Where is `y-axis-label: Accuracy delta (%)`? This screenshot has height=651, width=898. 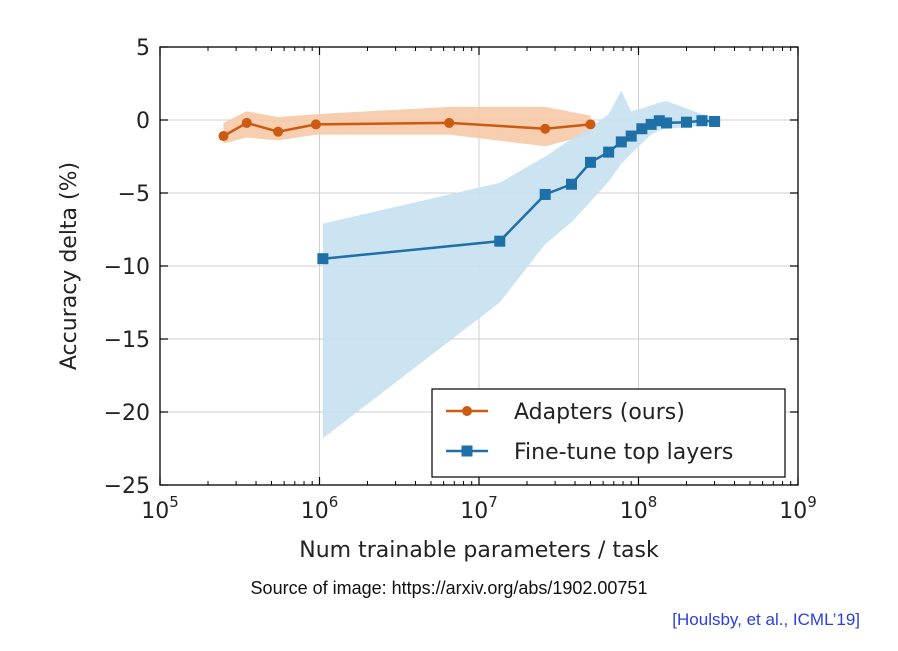 y-axis-label: Accuracy delta (%) is located at coordinates (69, 266).